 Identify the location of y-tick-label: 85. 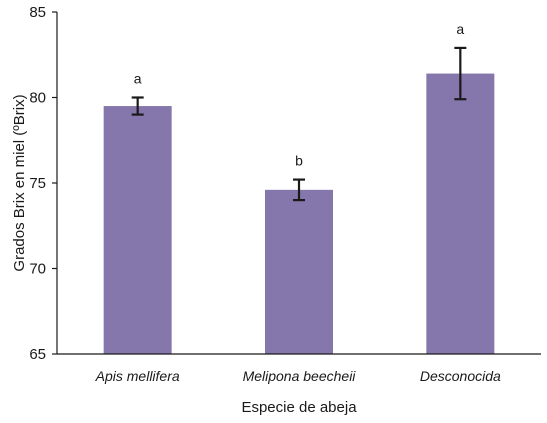
(37, 12).